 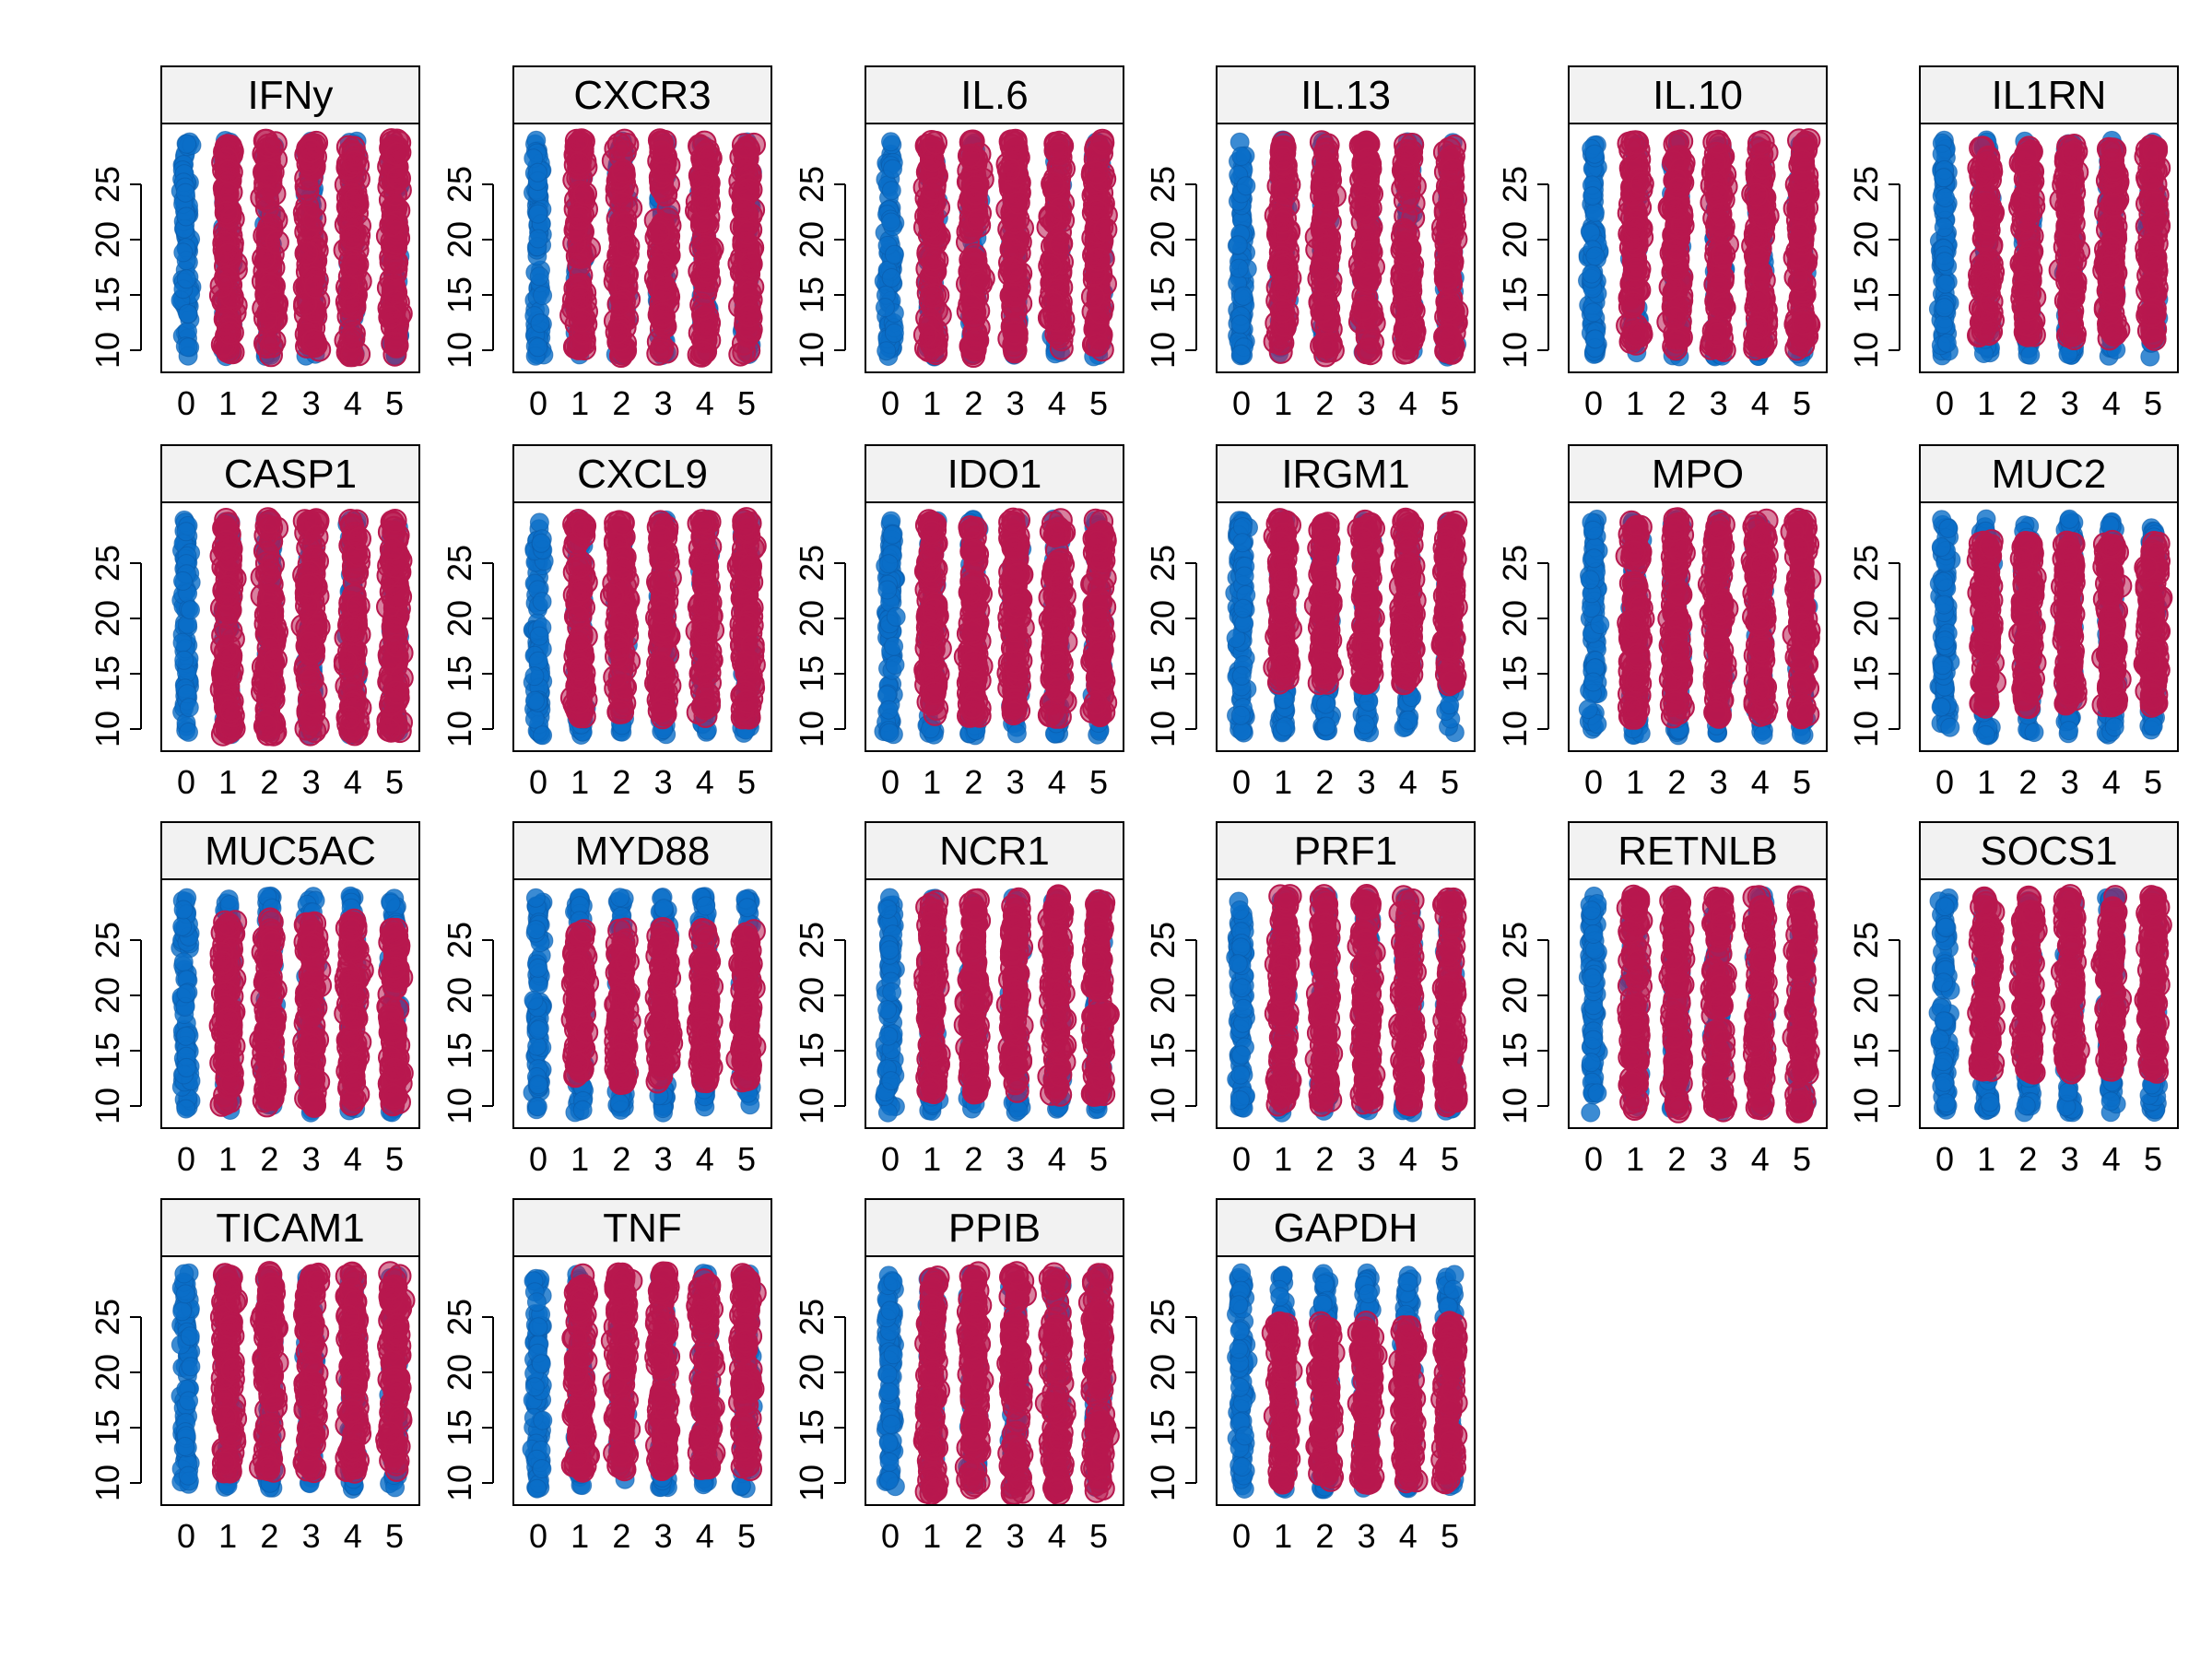 What do you see at coordinates (1367, 403) in the screenshot?
I see `x-tick-label: 3` at bounding box center [1367, 403].